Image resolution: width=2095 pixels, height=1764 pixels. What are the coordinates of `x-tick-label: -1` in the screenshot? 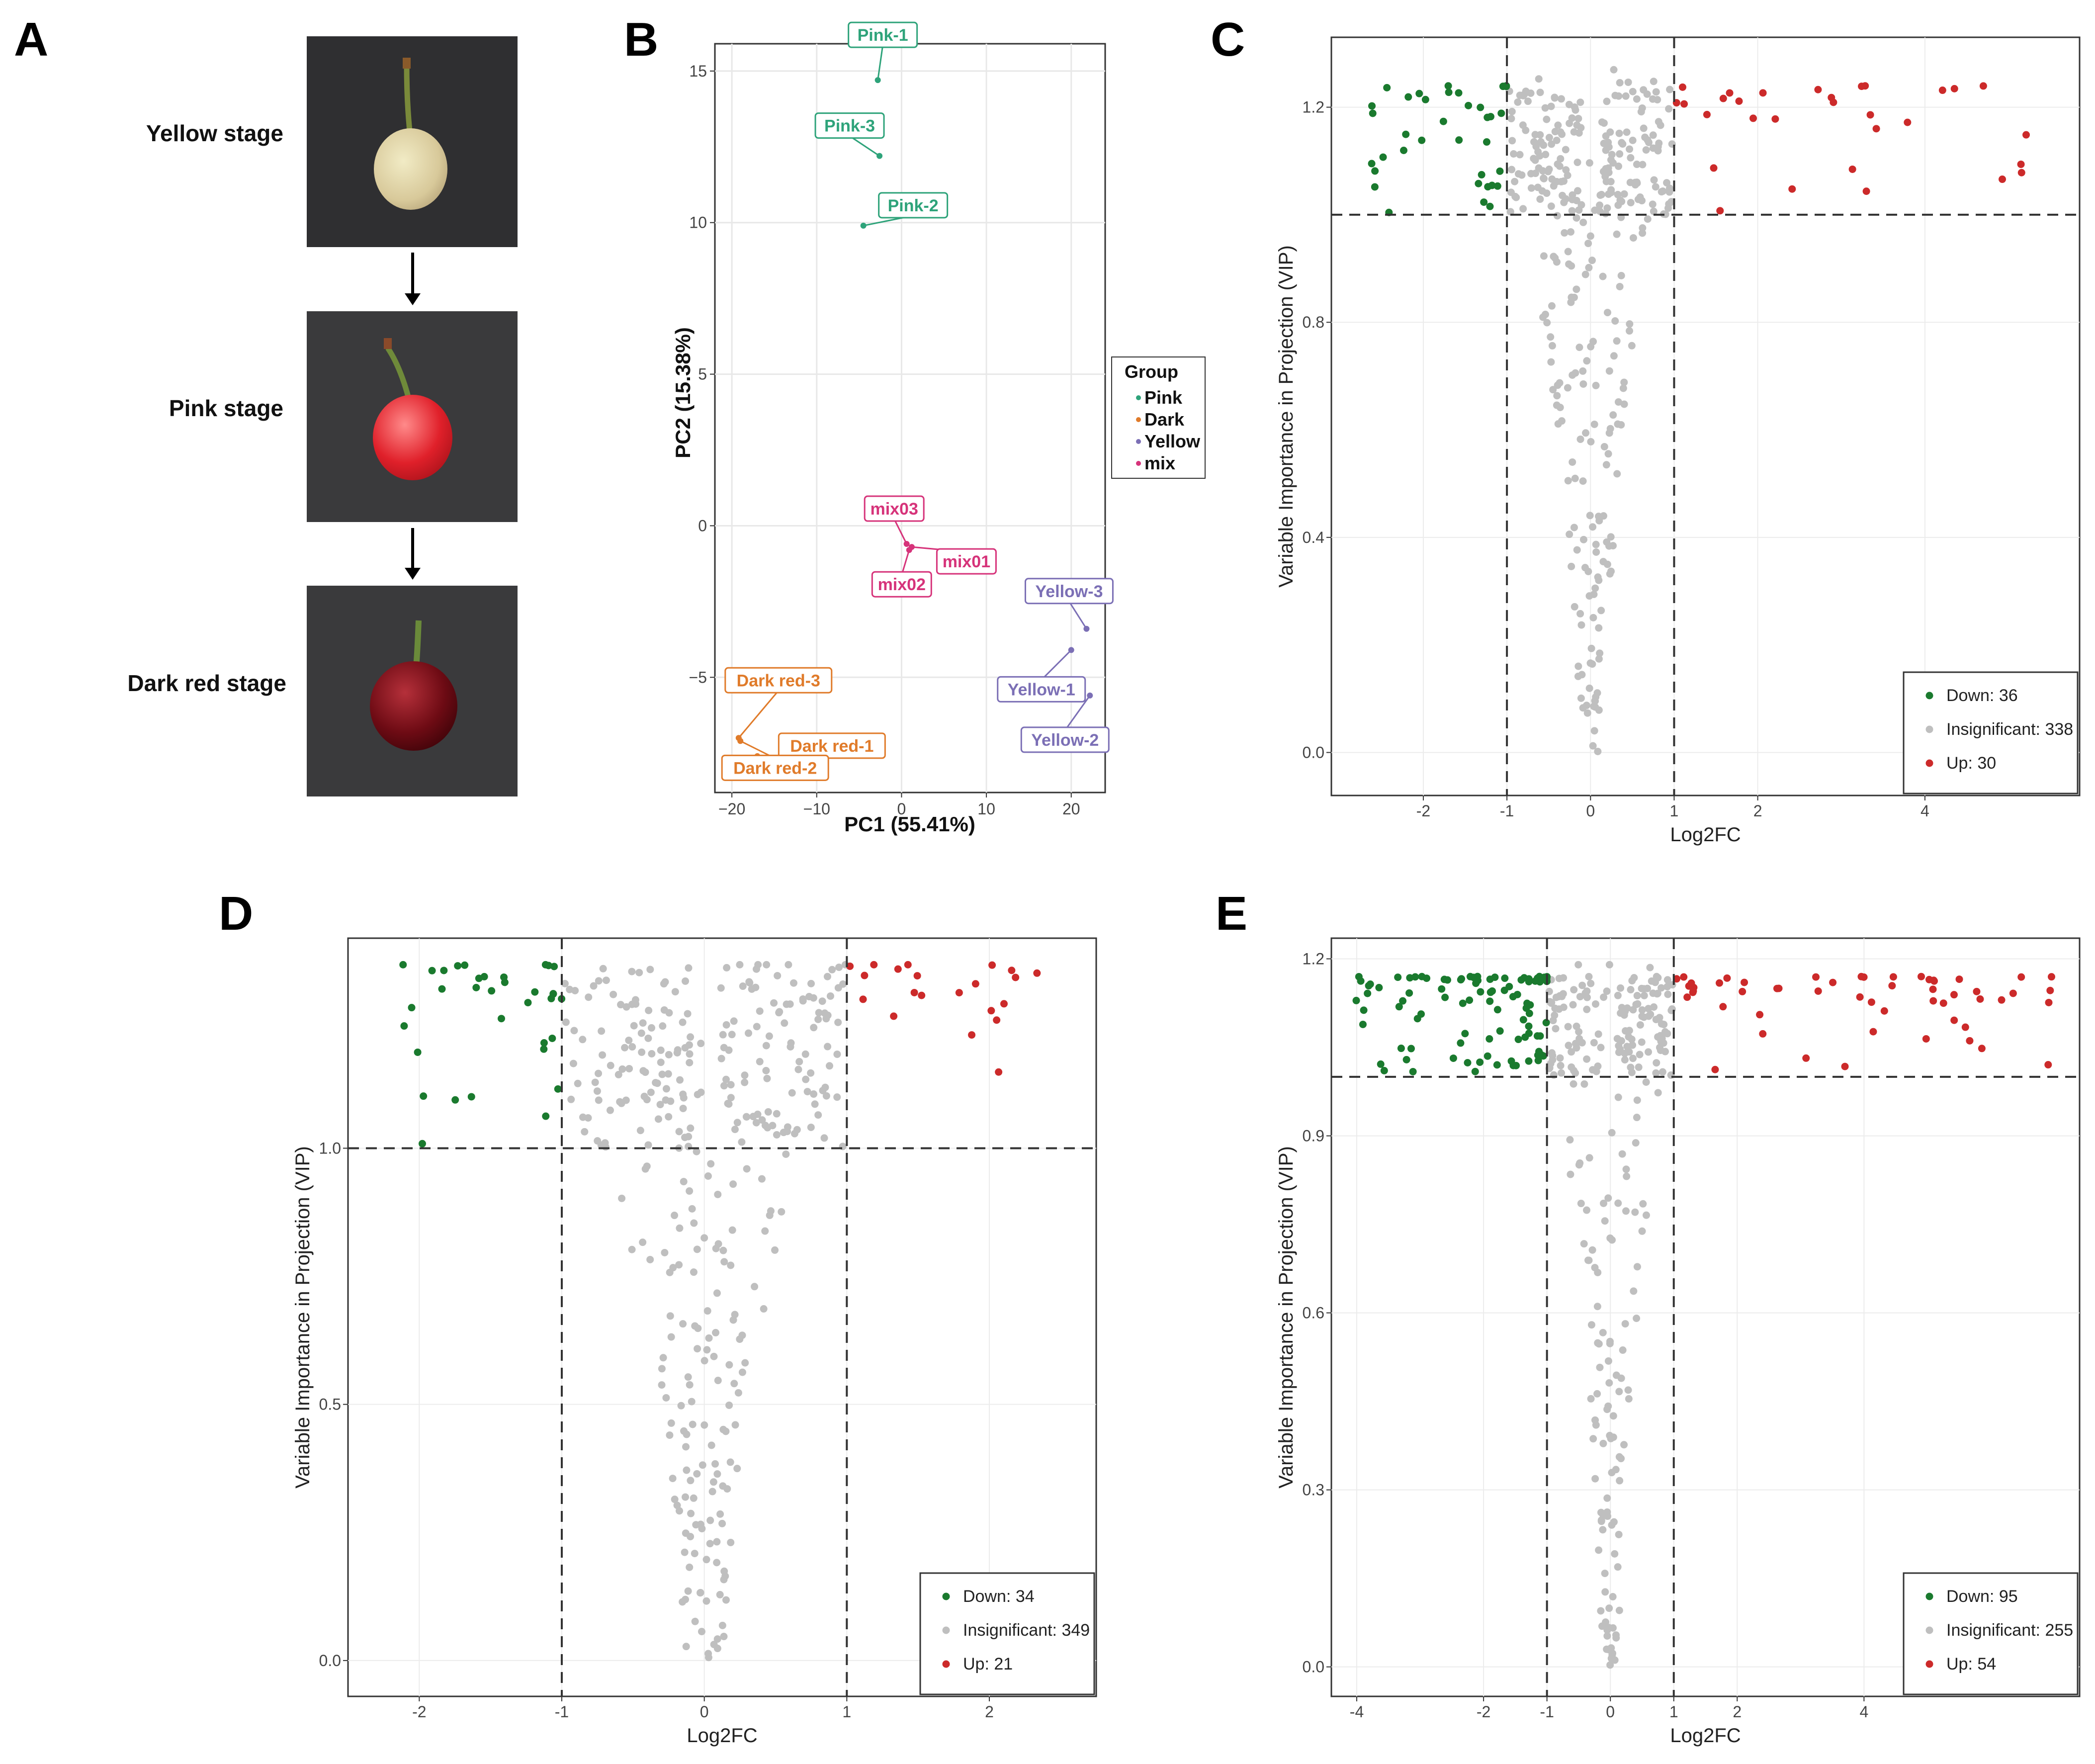 It's located at (1507, 811).